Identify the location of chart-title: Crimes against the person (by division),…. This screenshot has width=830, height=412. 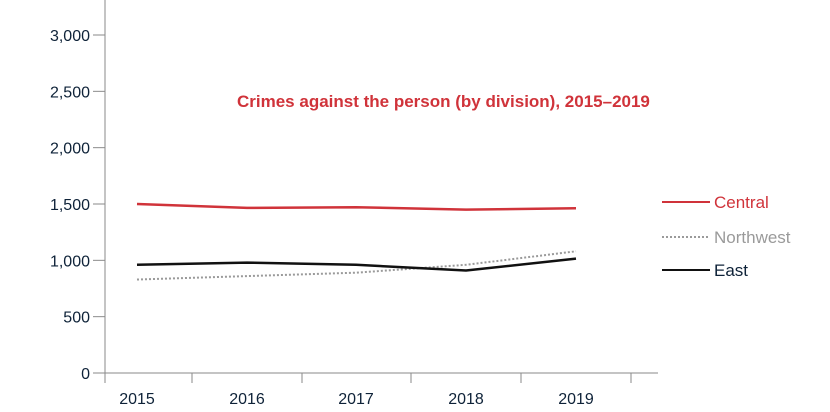
(443, 101).